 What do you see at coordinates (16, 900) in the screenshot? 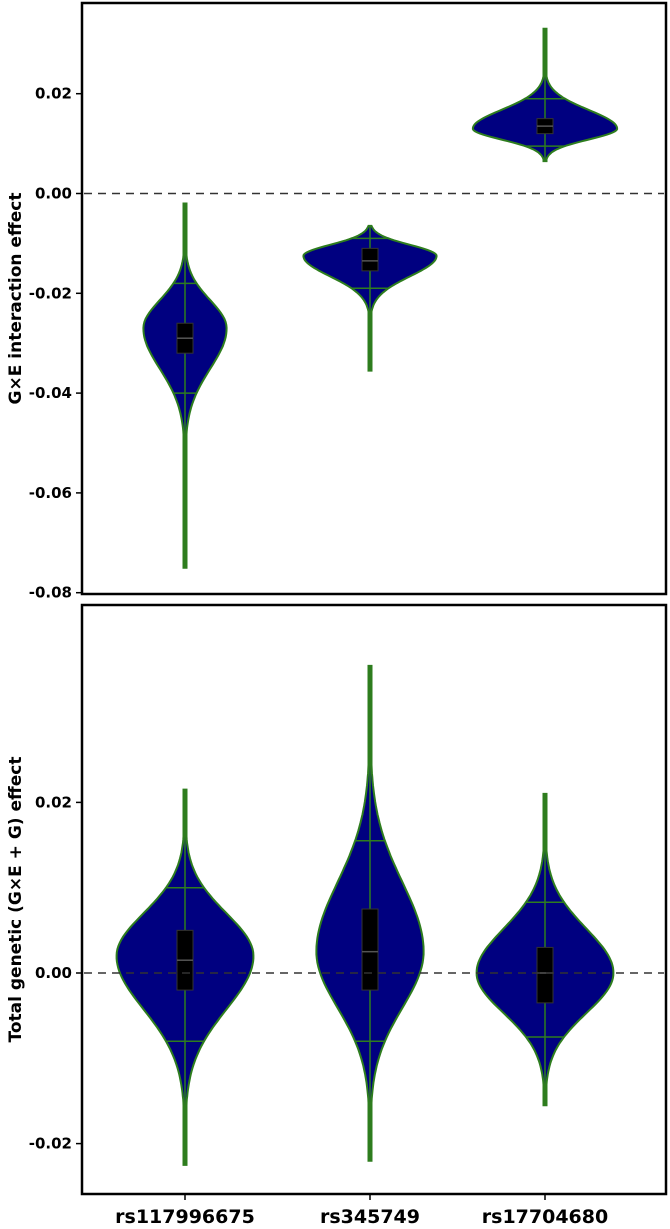
I see `y-axis-label: Total genetic (G×E + G) effect` at bounding box center [16, 900].